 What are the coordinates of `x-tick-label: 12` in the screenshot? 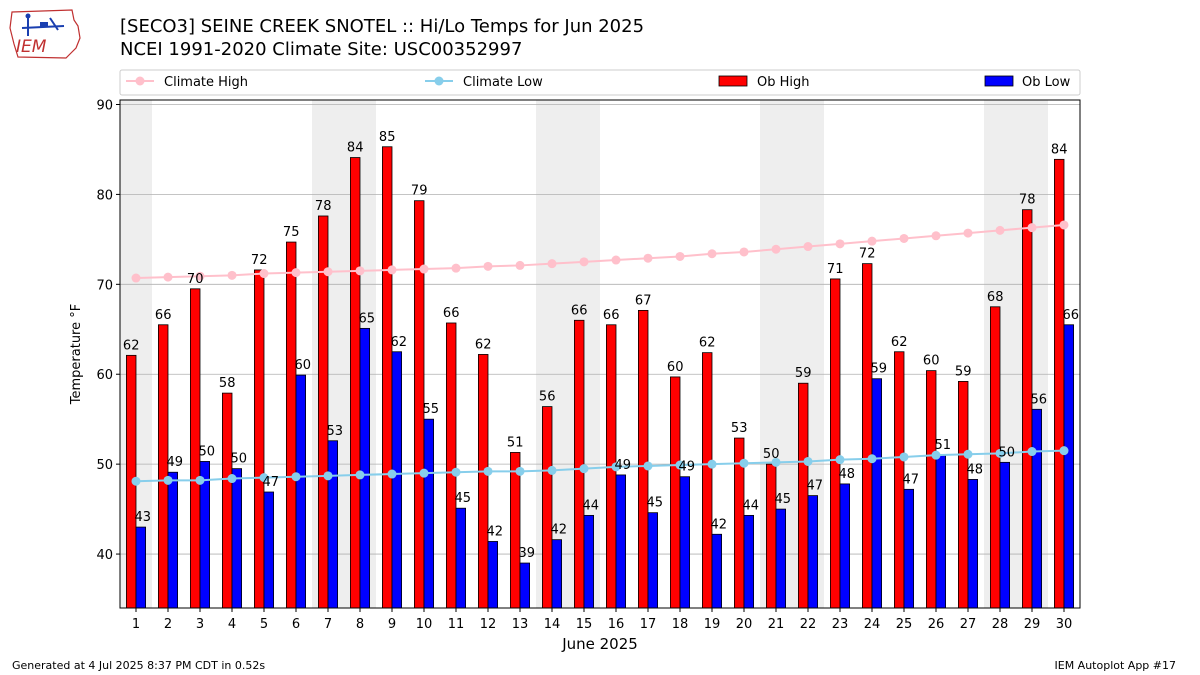 It's located at (488, 624).